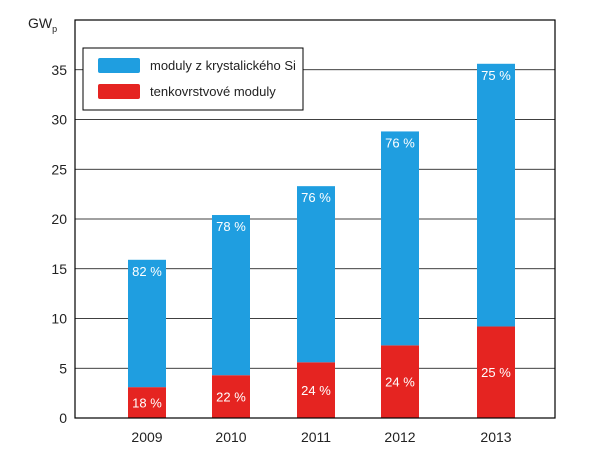 This screenshot has width=600, height=464. I want to click on bar-crystalline-2012, so click(400, 238).